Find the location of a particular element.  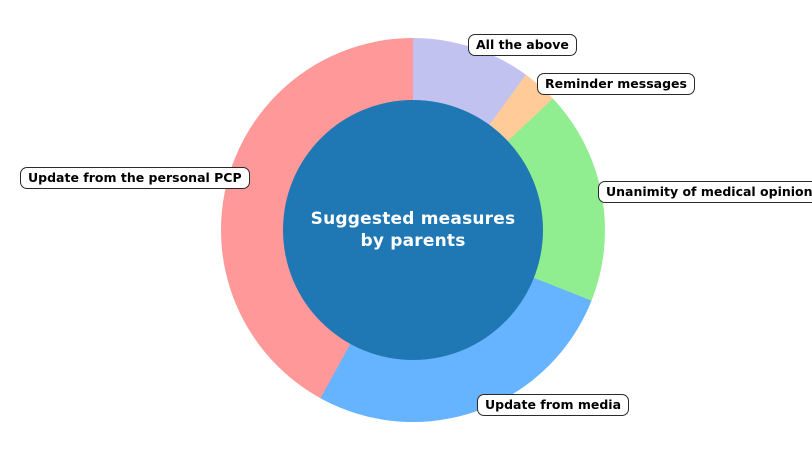

slice-callout-update-from-the-personal-pcp: Update from the personal PCP is located at coordinates (135, 178).